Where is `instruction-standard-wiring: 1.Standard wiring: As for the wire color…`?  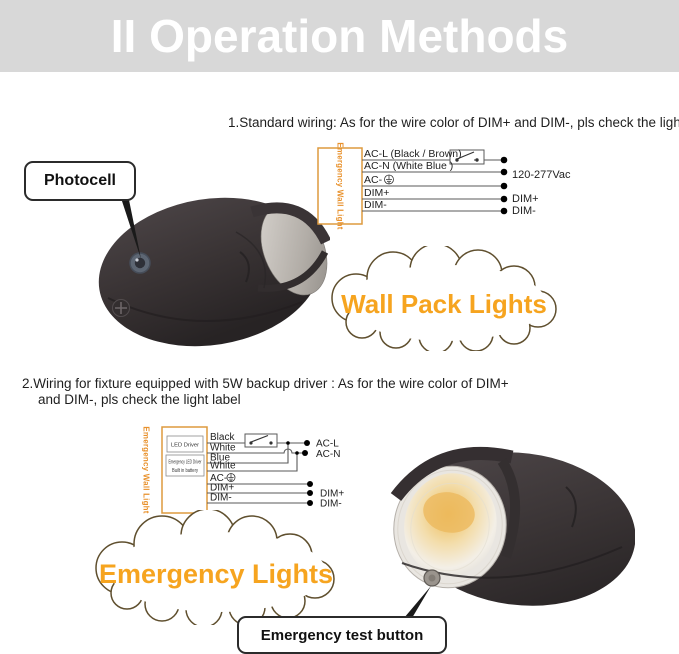
instruction-standard-wiring: 1.Standard wiring: As for the wire color… is located at coordinates (453, 122).